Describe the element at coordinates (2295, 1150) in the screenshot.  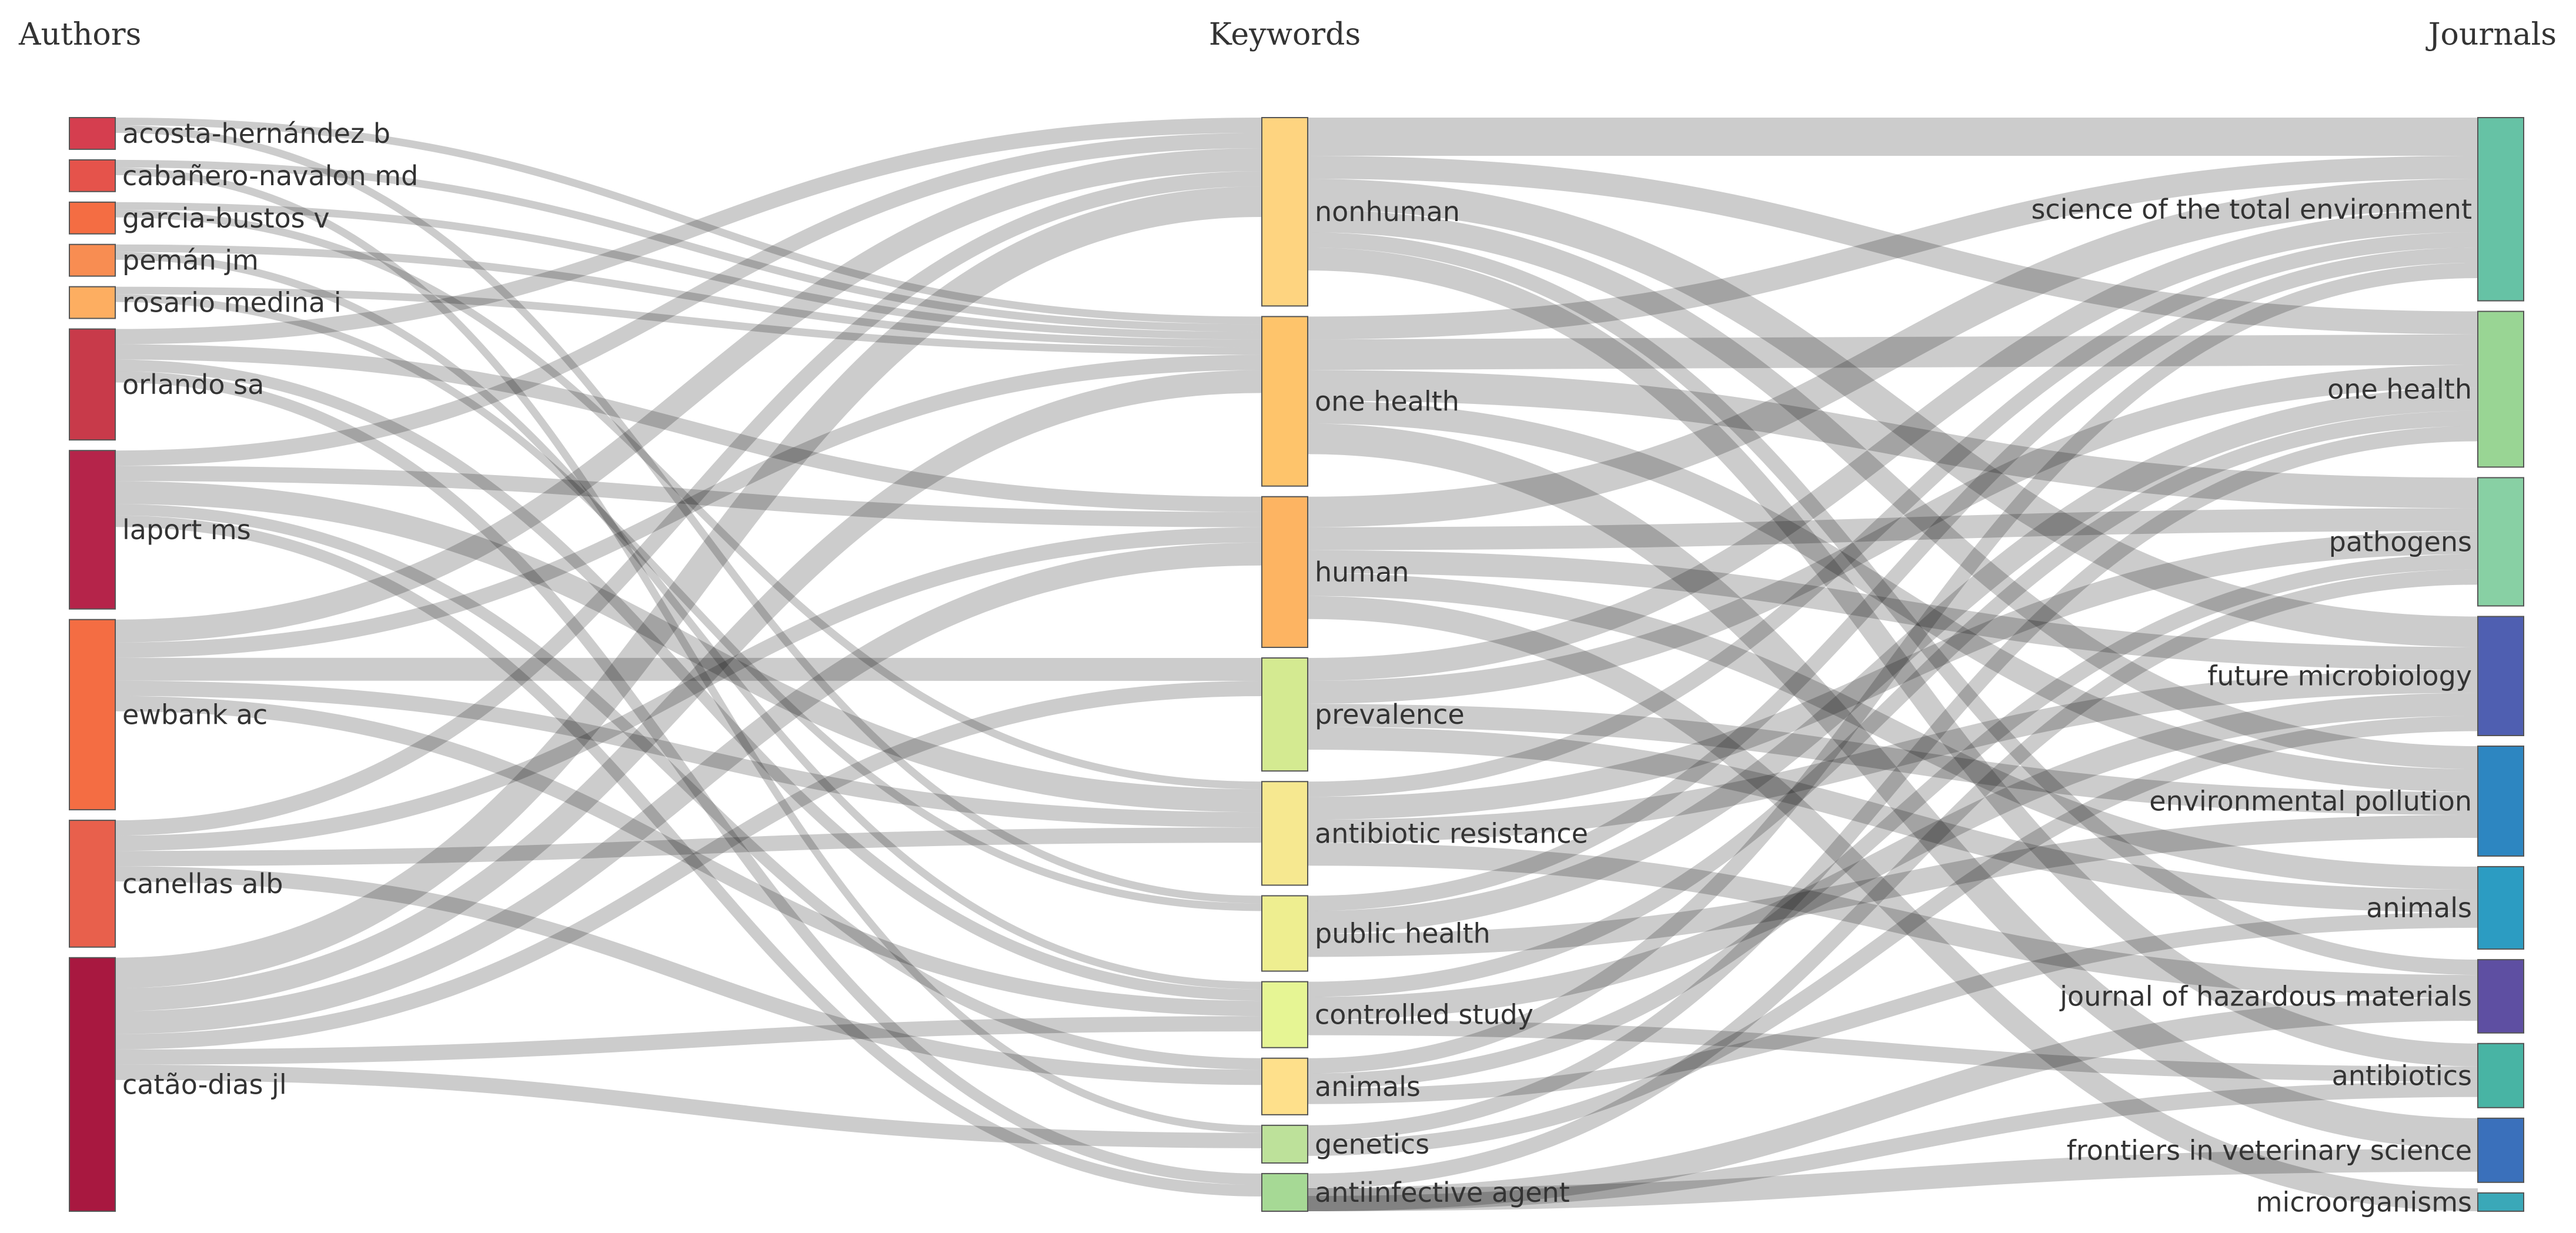
I see `node-journals-8: frontiers in veterinary science` at that location.